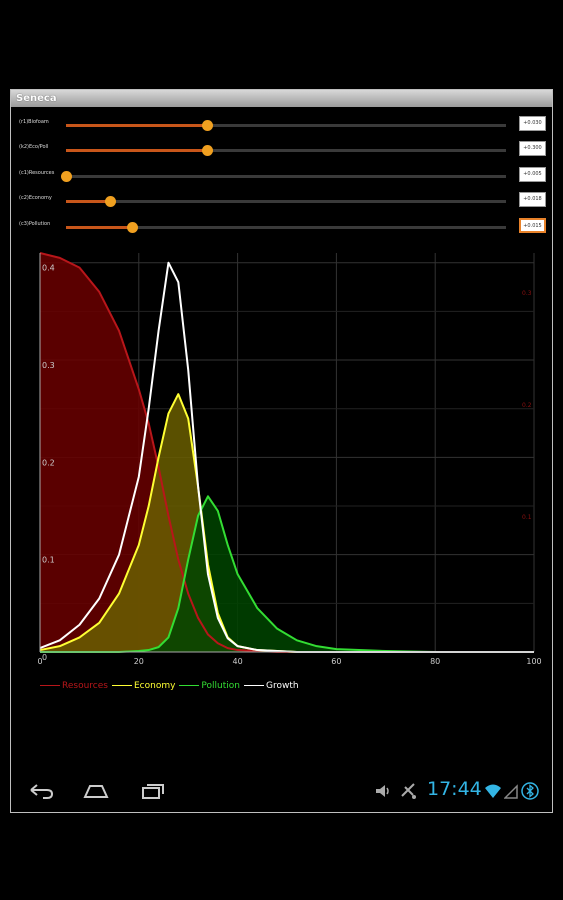  I want to click on wifi-icon, so click(493, 791).